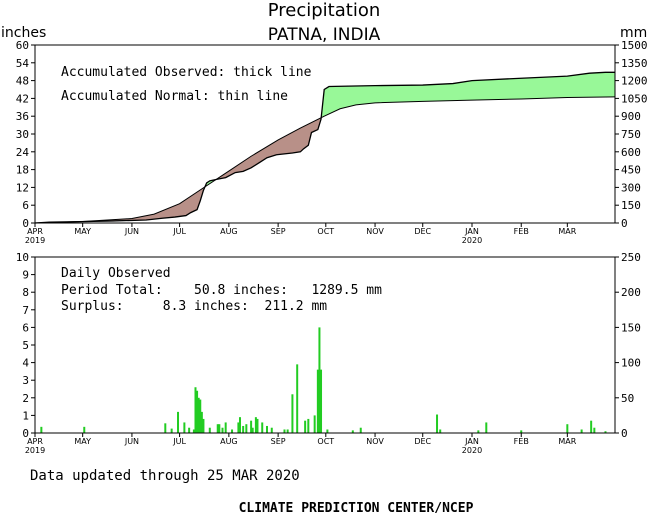  What do you see at coordinates (22, 134) in the screenshot?
I see `left-tick-label: 30` at bounding box center [22, 134].